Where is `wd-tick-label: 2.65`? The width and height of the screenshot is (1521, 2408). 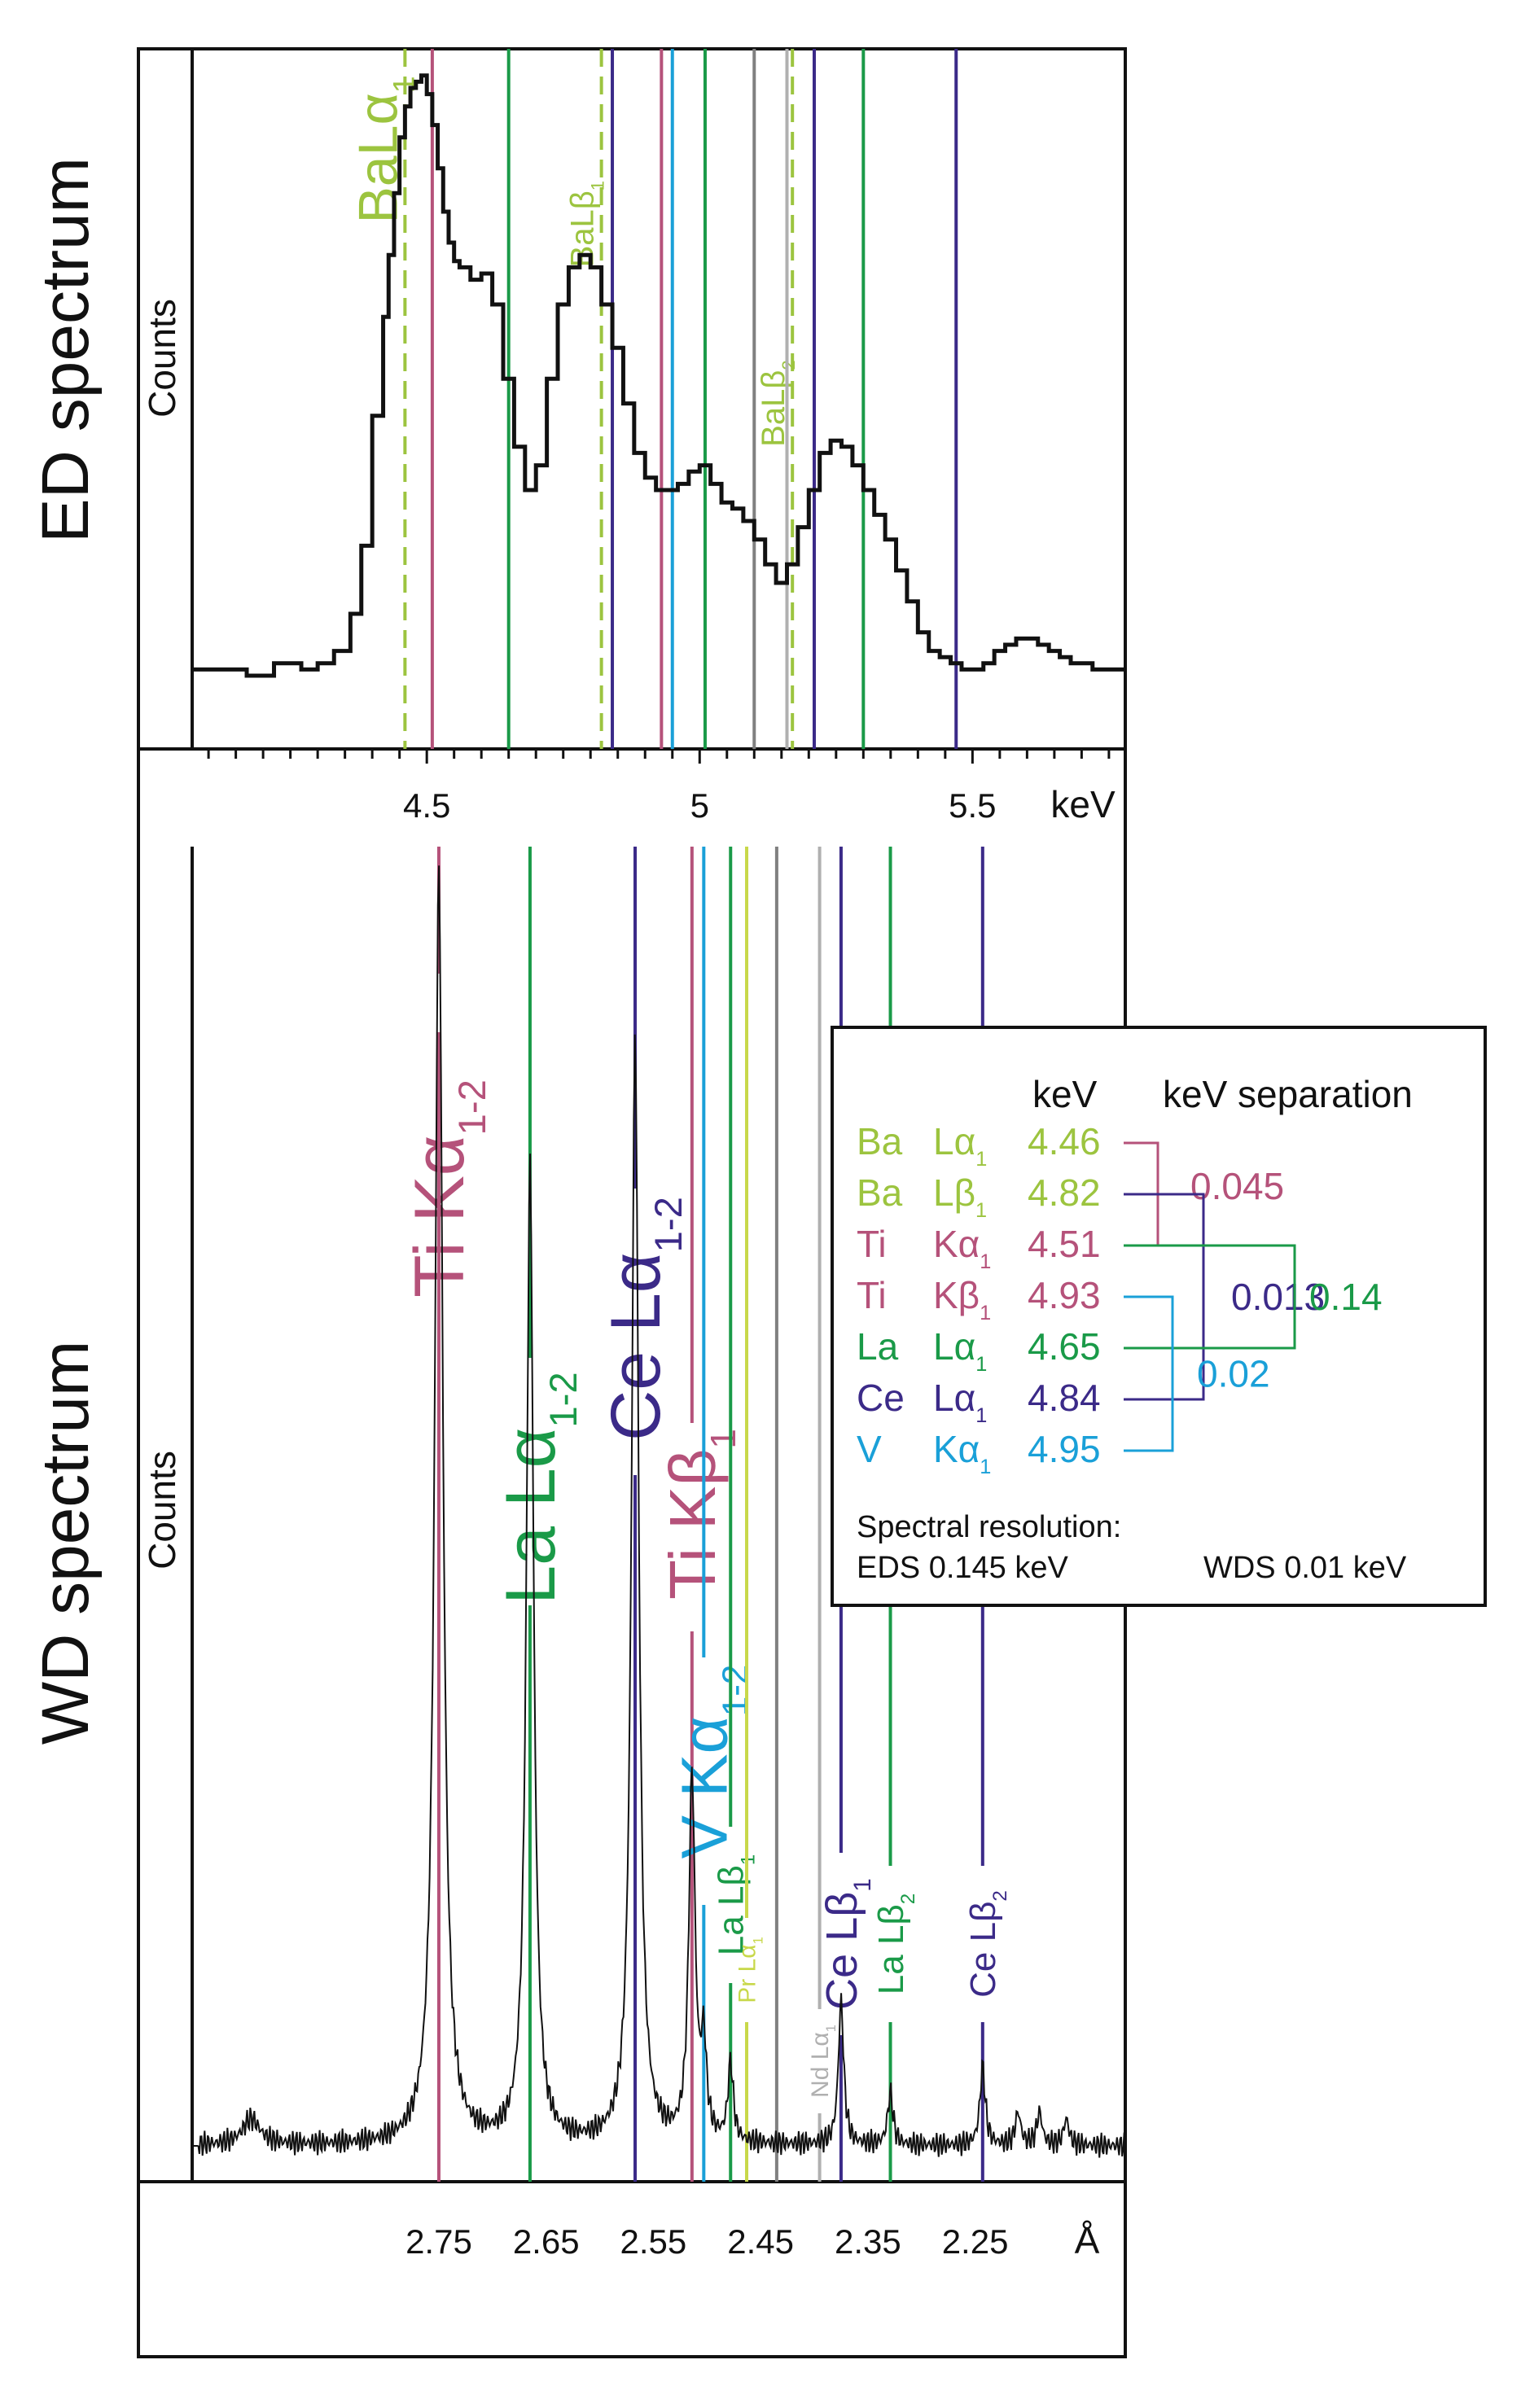
wd-tick-label: 2.65 is located at coordinates (546, 2241).